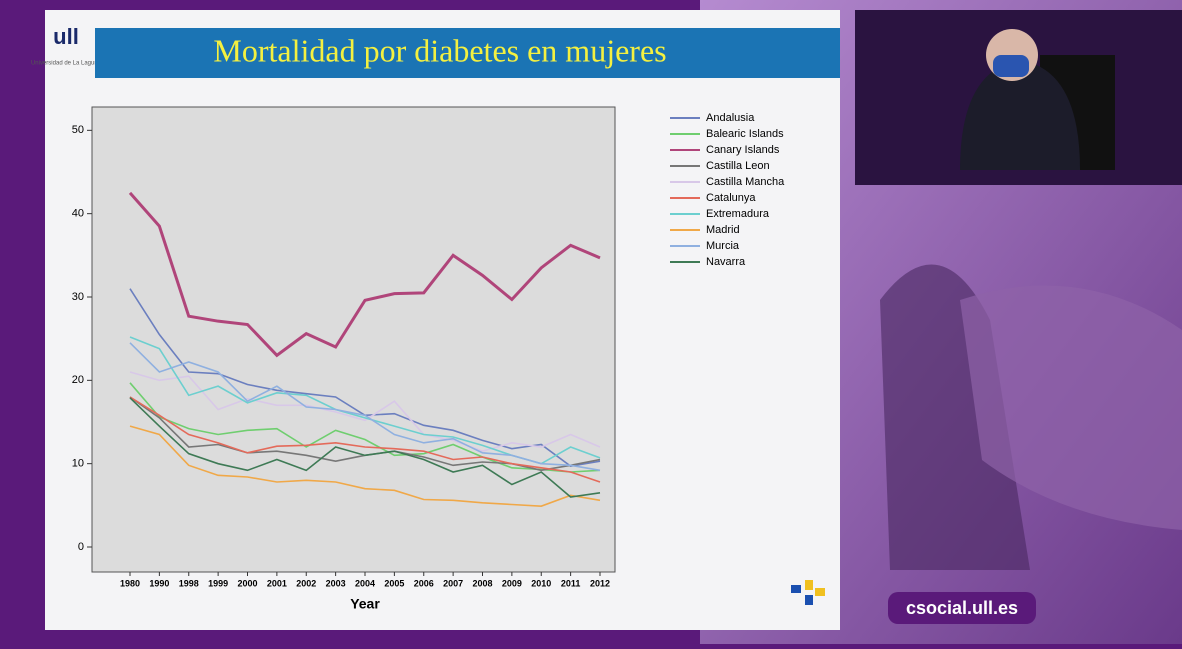 The image size is (1182, 649). Describe the element at coordinates (78, 130) in the screenshot. I see `y-tick-label: 50` at that location.